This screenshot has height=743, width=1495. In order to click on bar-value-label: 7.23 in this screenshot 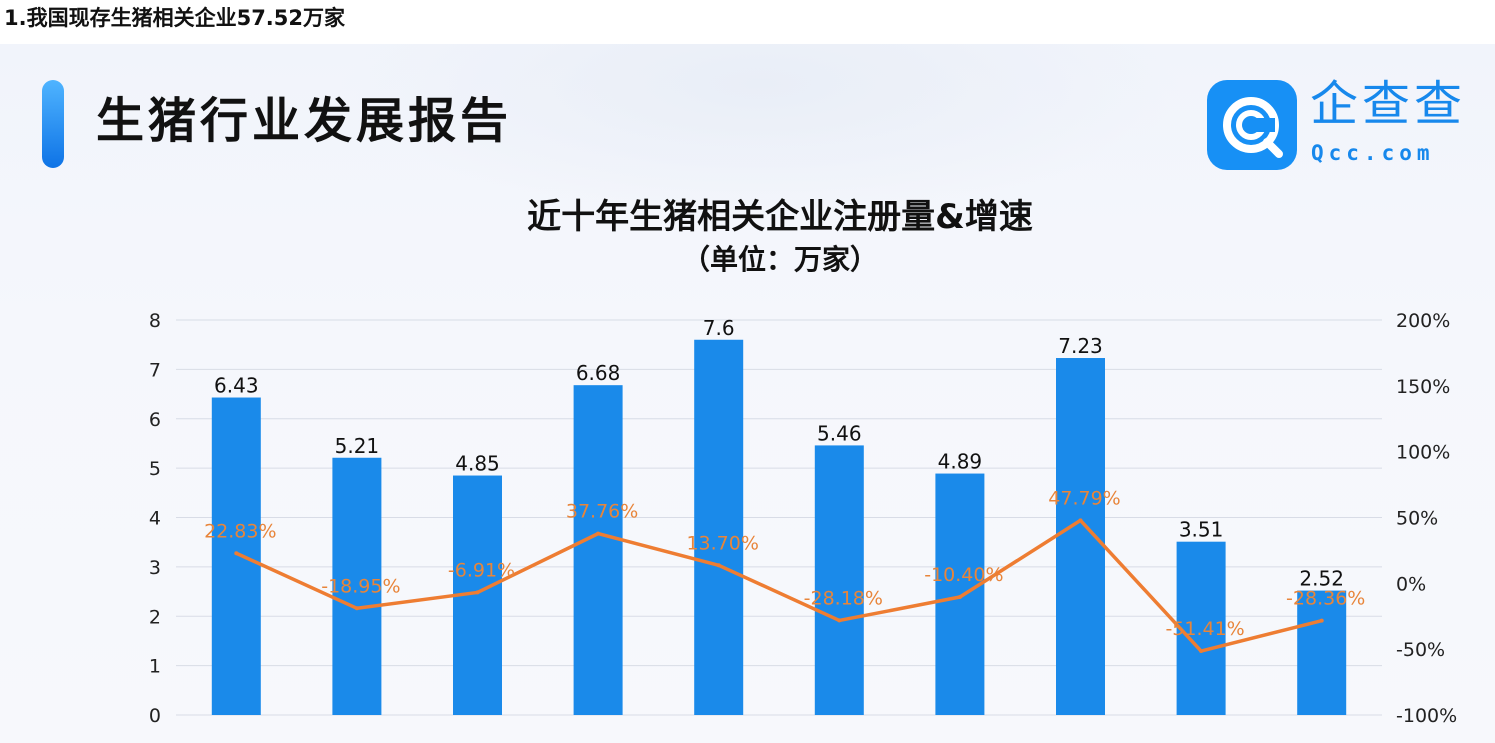, I will do `click(1080, 346)`.